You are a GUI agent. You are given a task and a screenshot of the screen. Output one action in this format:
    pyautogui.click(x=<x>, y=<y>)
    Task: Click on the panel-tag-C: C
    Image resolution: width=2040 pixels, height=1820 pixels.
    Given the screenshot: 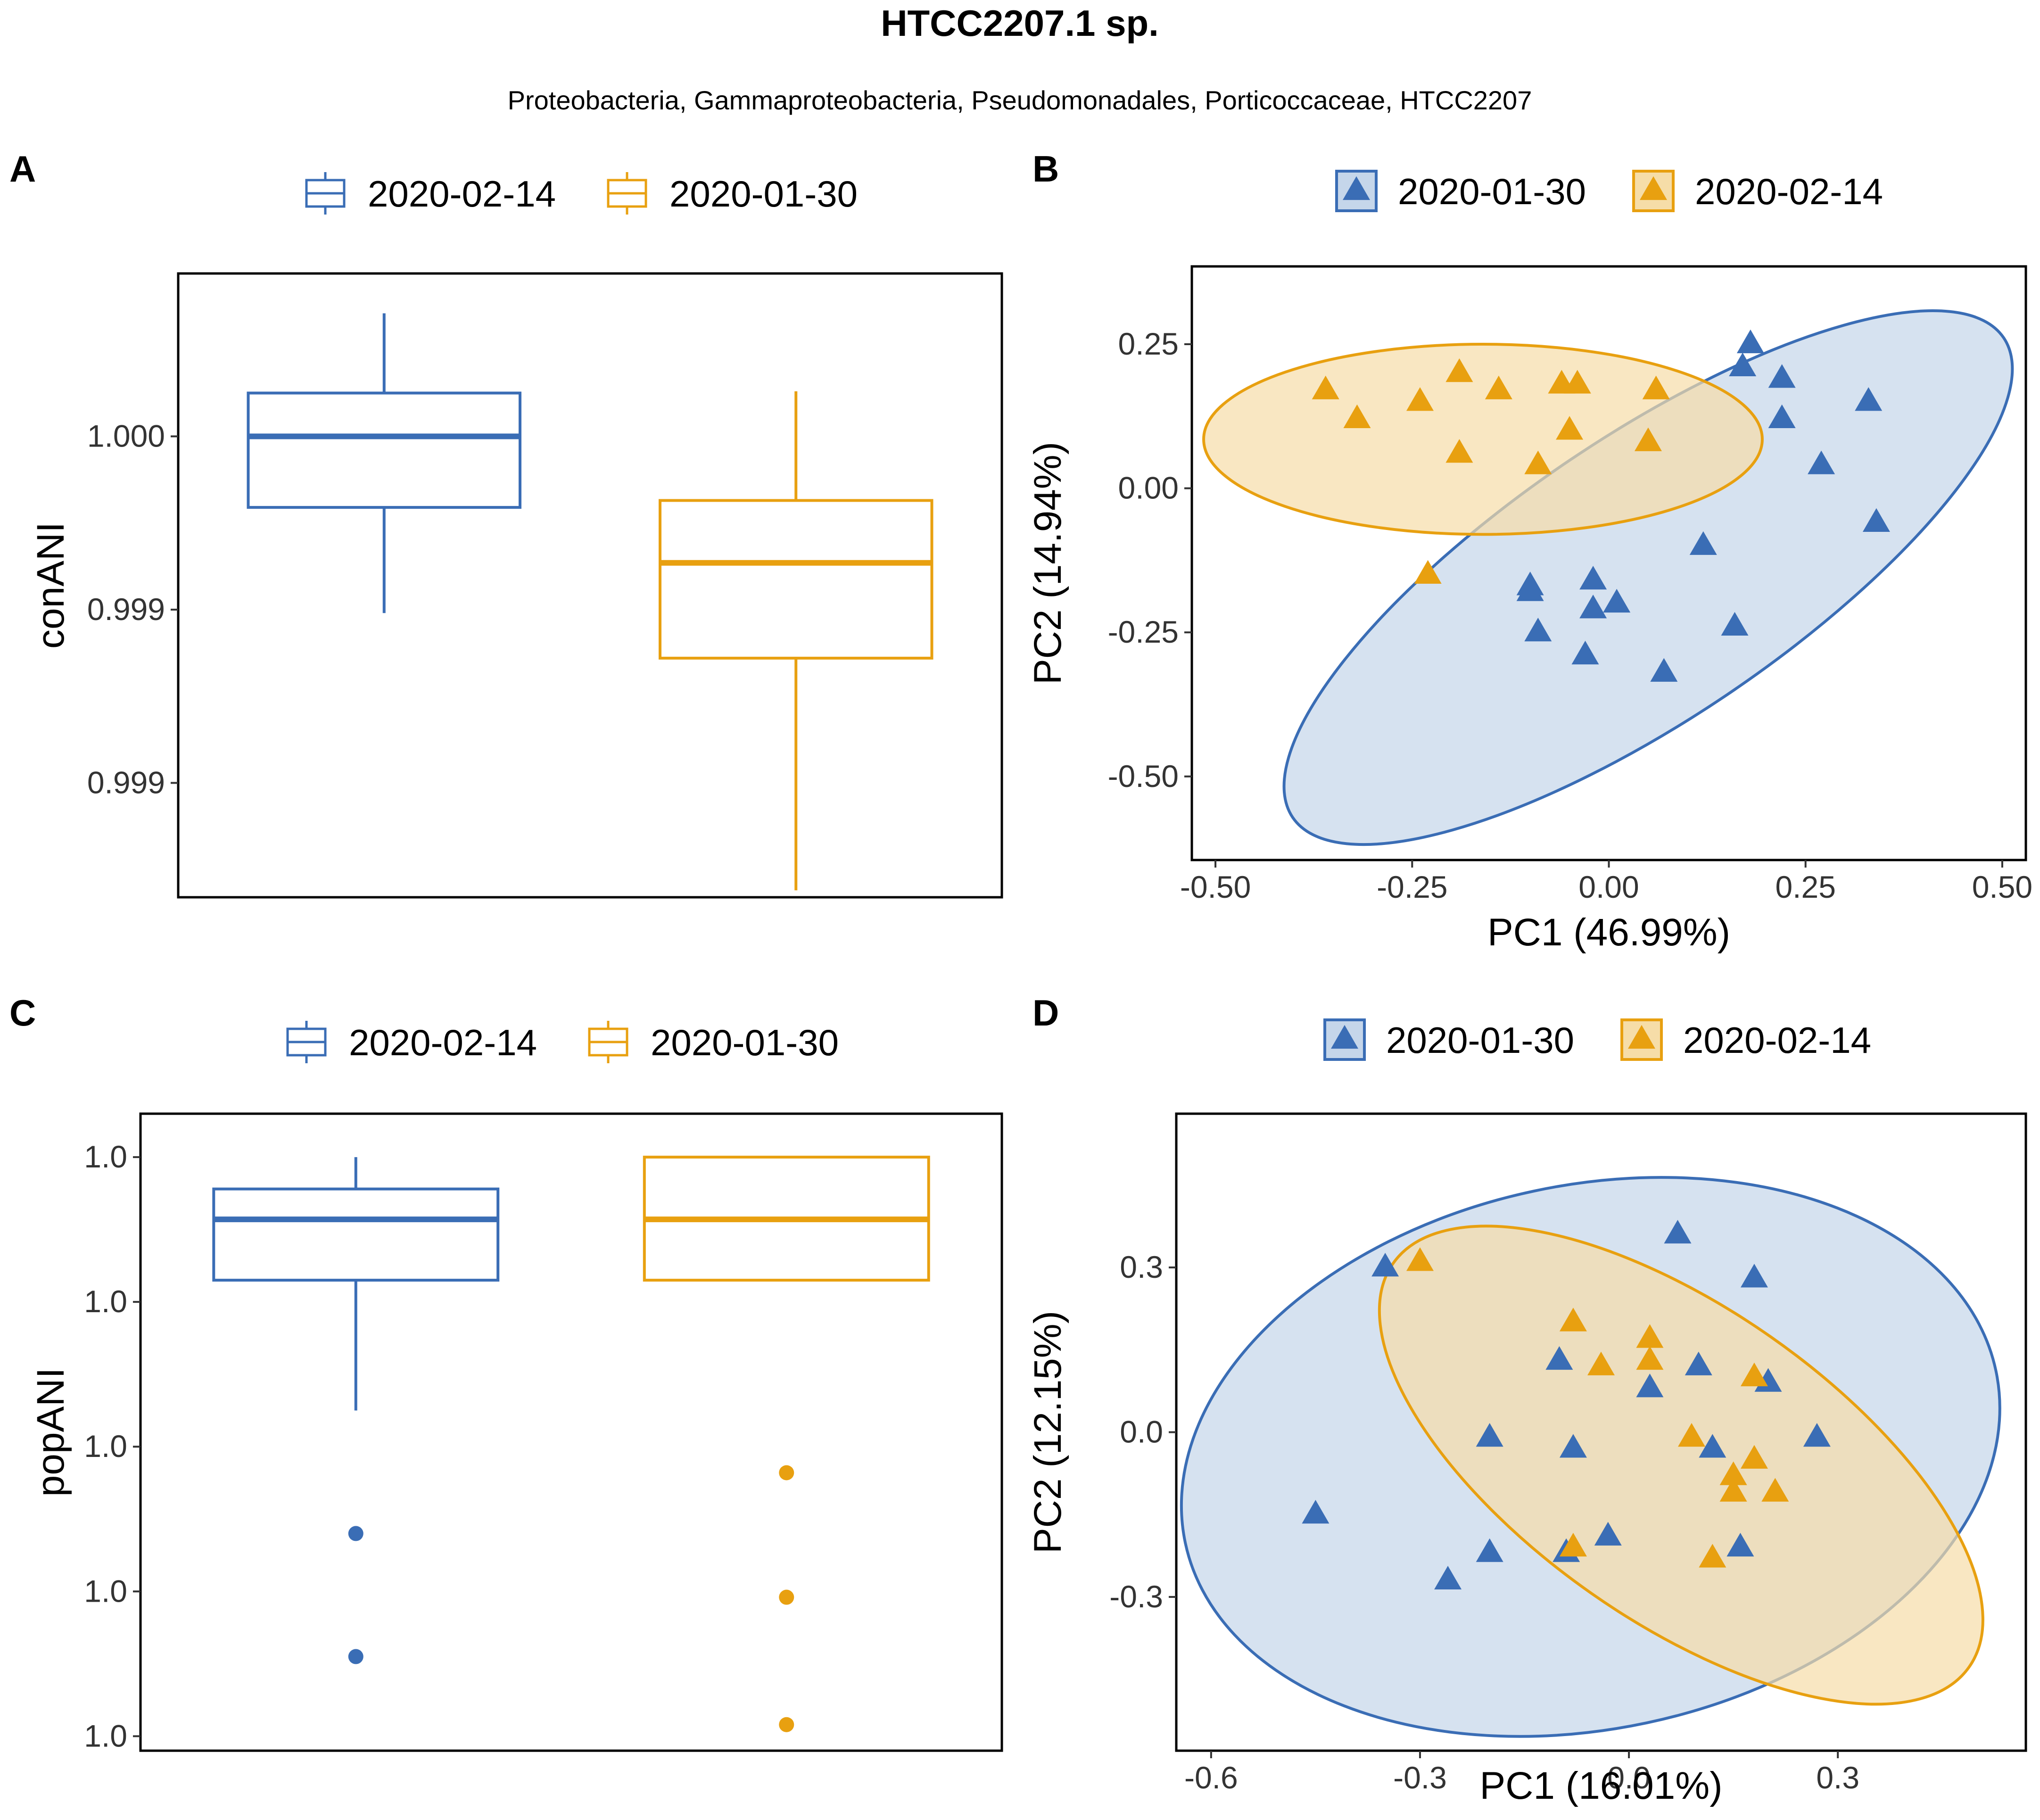 What is the action you would take?
    pyautogui.click(x=23, y=1013)
    